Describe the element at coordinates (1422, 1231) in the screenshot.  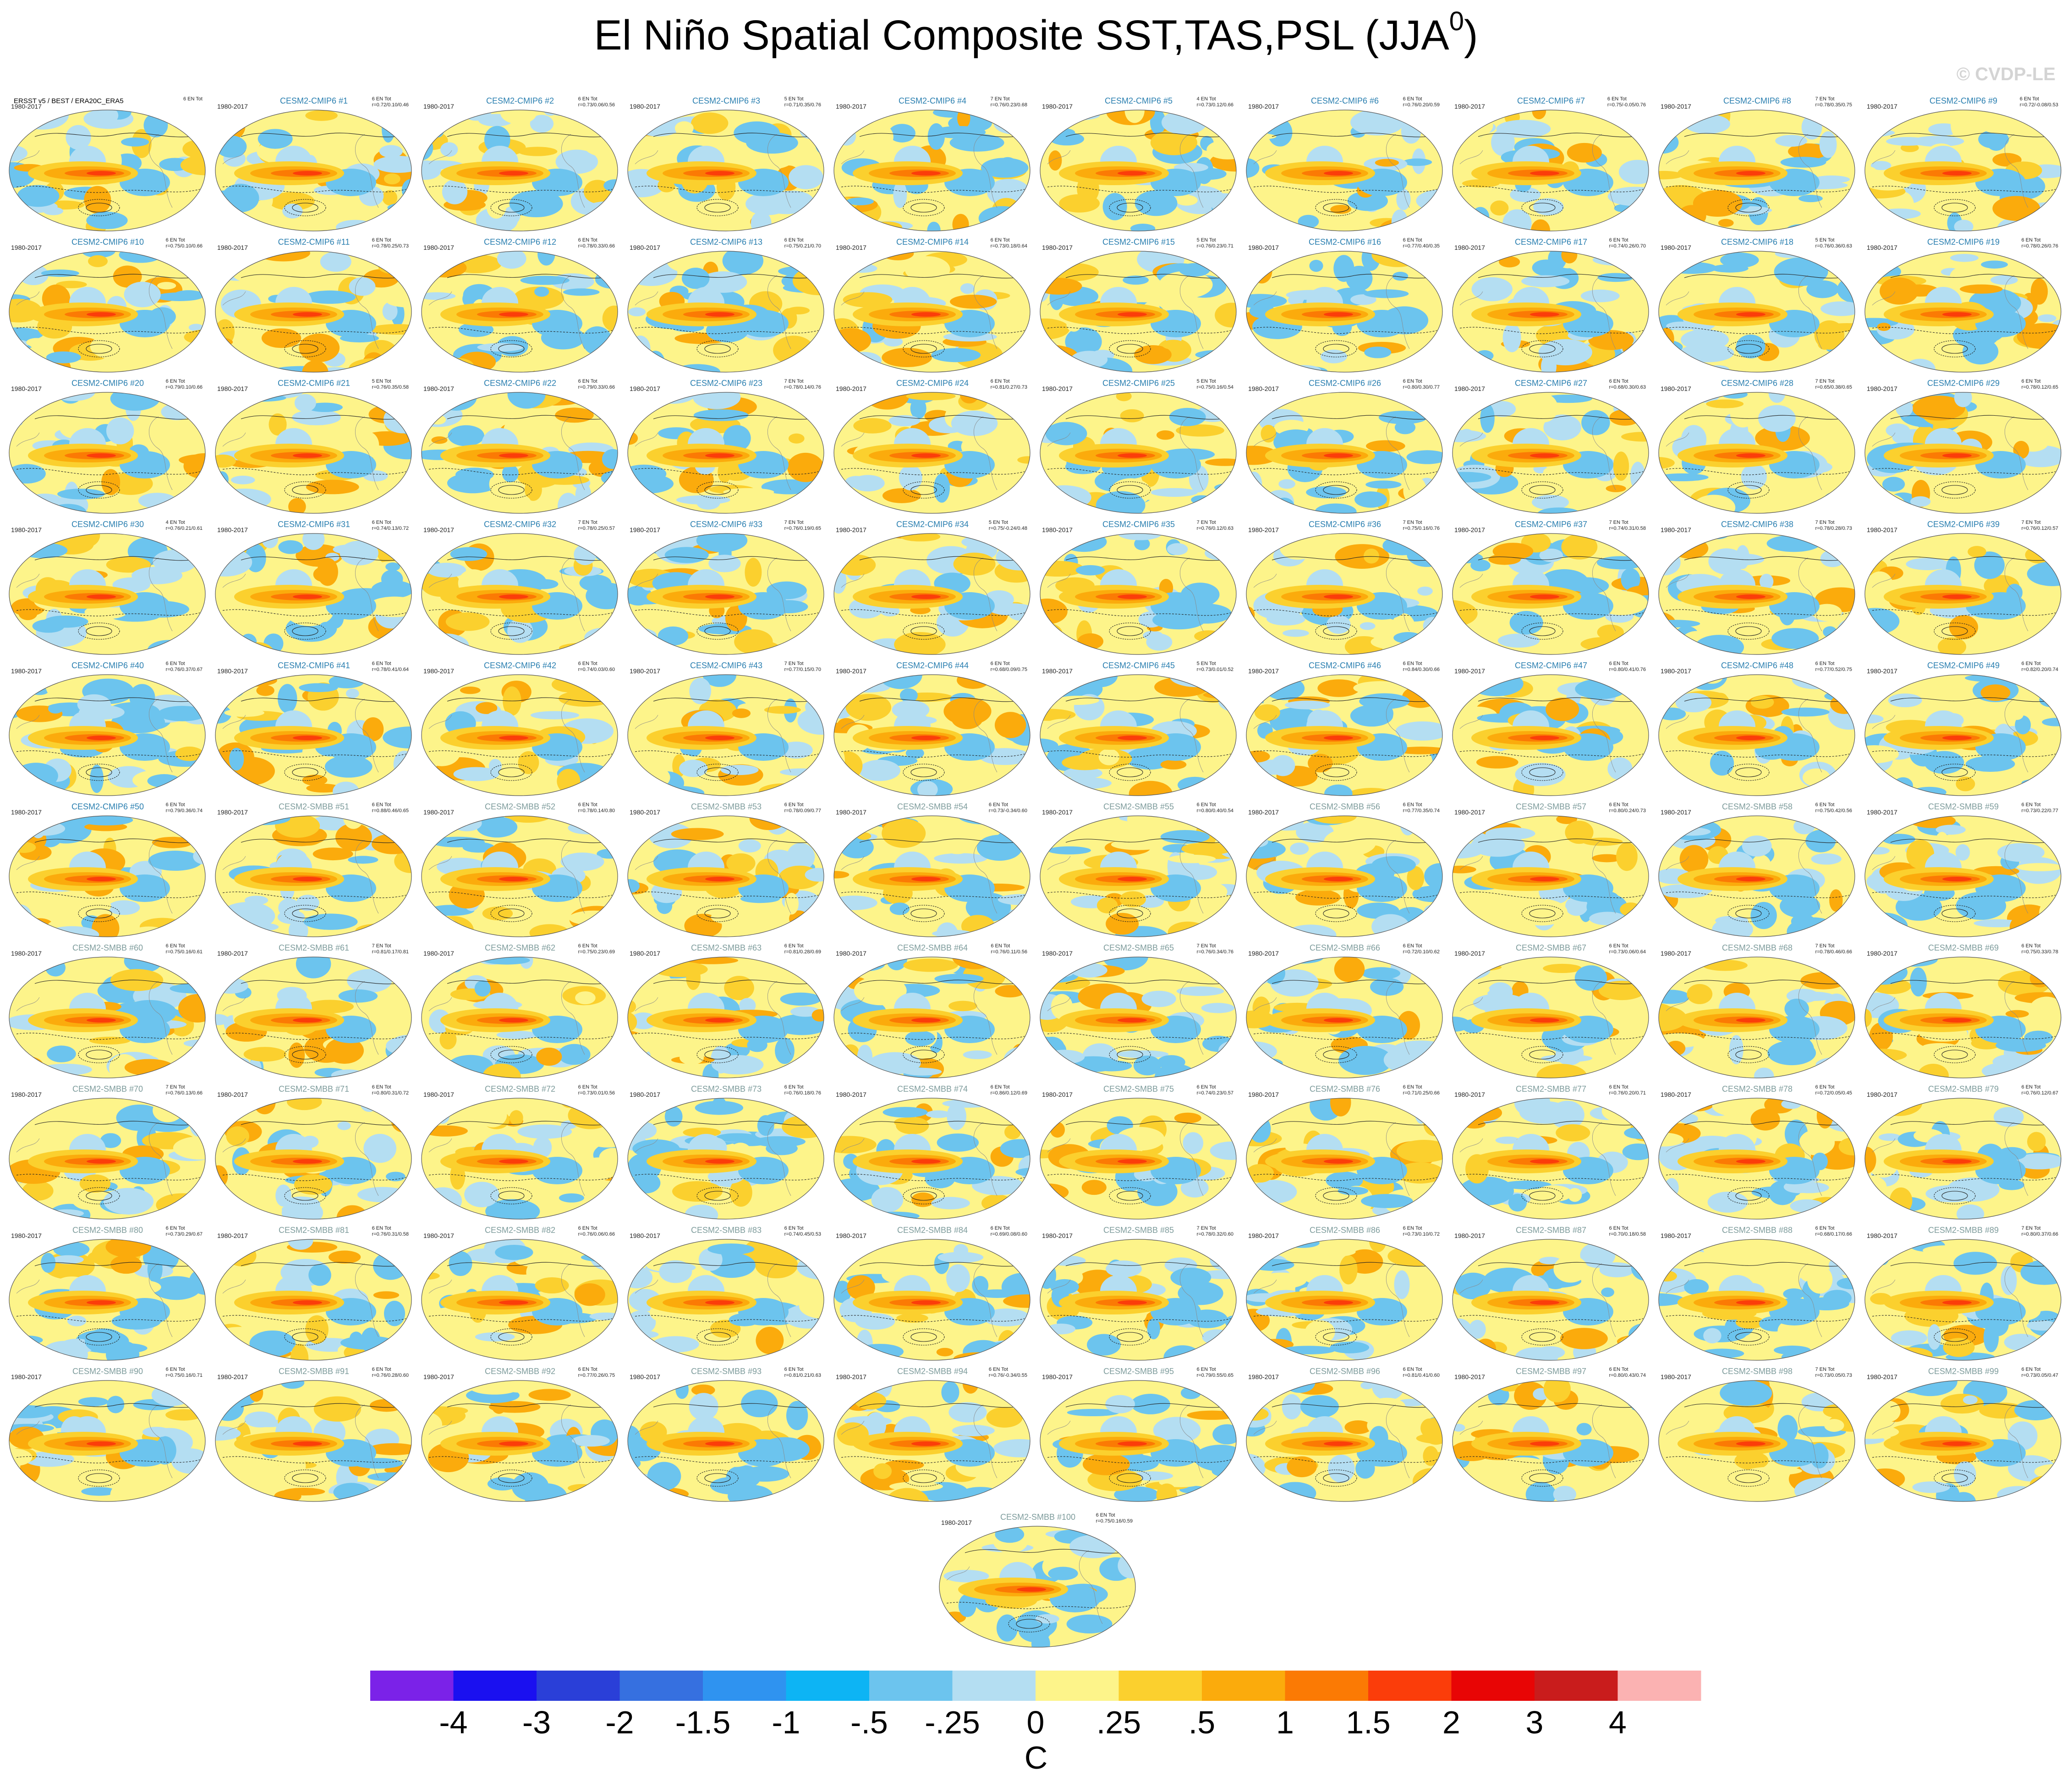
I see `panel-stats: 6 EN Tot r=0.73/0.10/0.72` at that location.